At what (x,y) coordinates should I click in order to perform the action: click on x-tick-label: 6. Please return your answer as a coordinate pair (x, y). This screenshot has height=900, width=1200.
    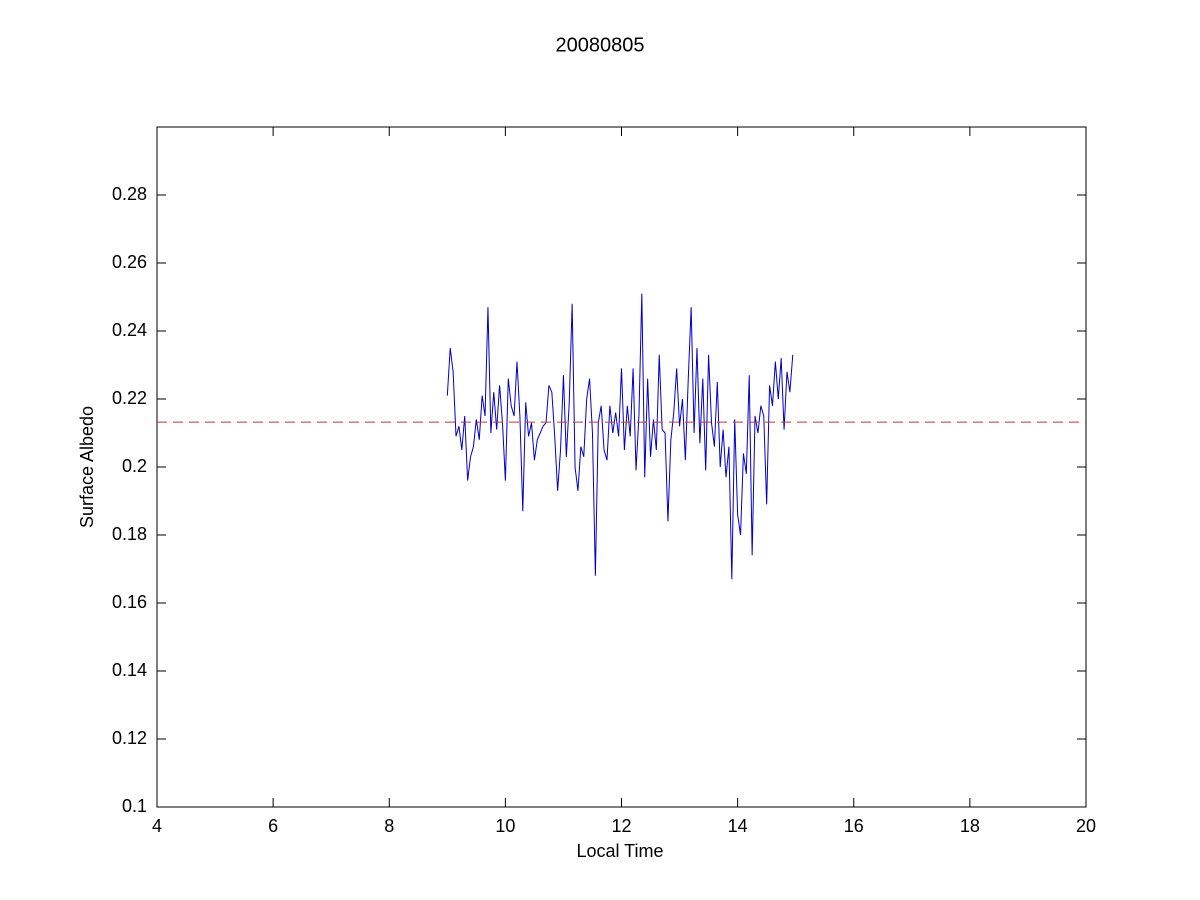
    Looking at the image, I should click on (273, 826).